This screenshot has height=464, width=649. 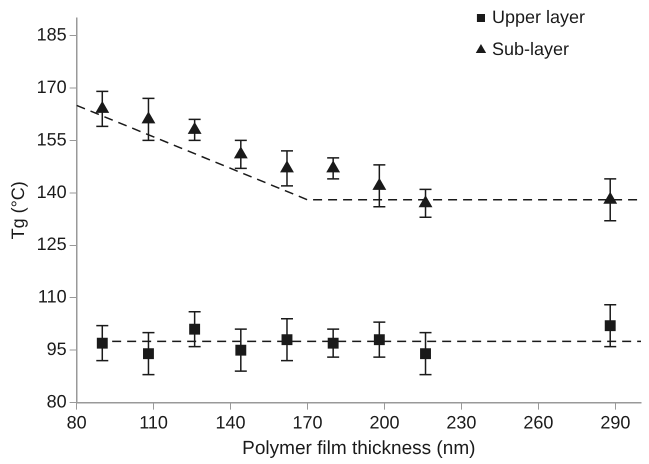 What do you see at coordinates (56, 349) in the screenshot?
I see `y-tick-label: 95` at bounding box center [56, 349].